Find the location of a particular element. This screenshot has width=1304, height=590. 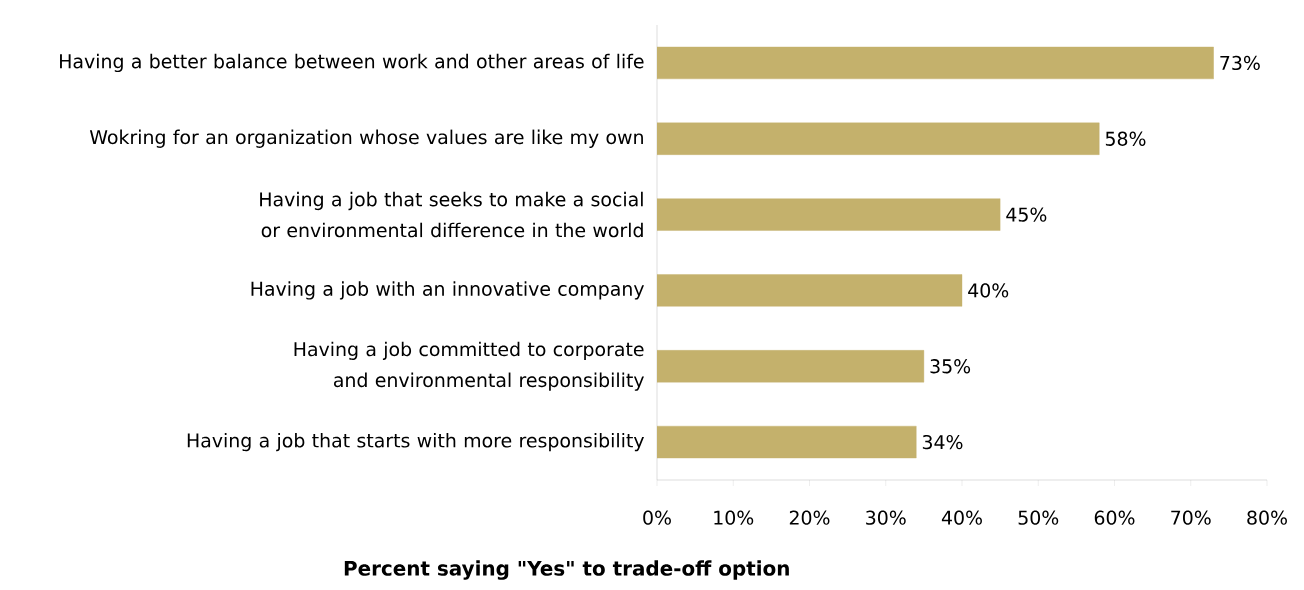

x-tick-label: 0% is located at coordinates (657, 517).